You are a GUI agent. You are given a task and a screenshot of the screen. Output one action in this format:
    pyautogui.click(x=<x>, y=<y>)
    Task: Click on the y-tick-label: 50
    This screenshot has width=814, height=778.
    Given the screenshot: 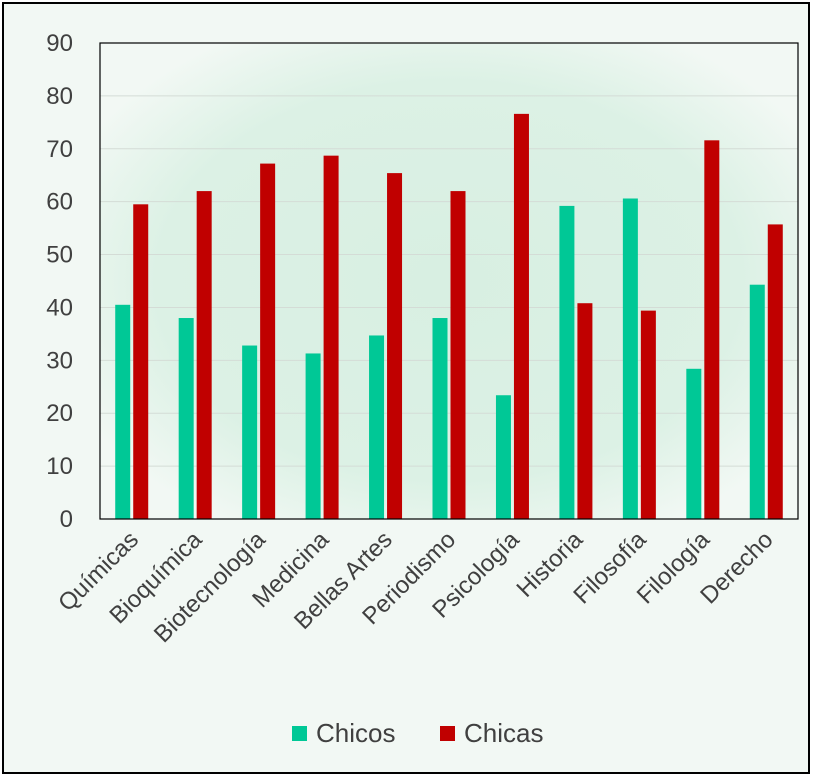 What is the action you would take?
    pyautogui.click(x=59, y=255)
    